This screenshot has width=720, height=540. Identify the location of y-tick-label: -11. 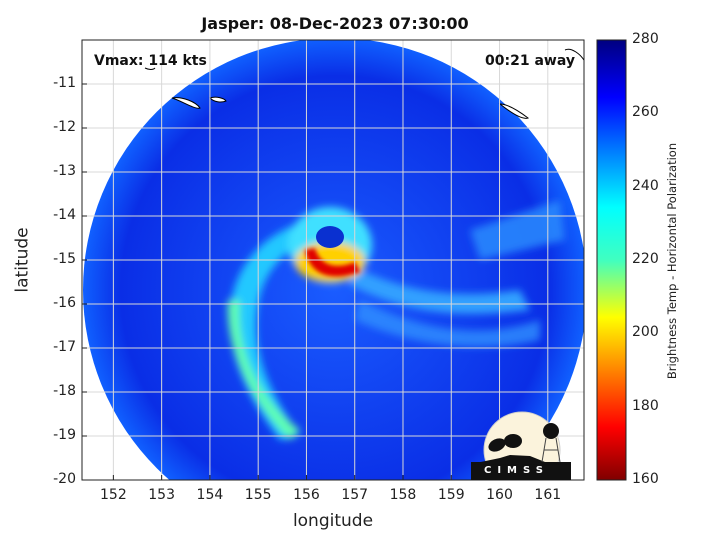
(64, 83).